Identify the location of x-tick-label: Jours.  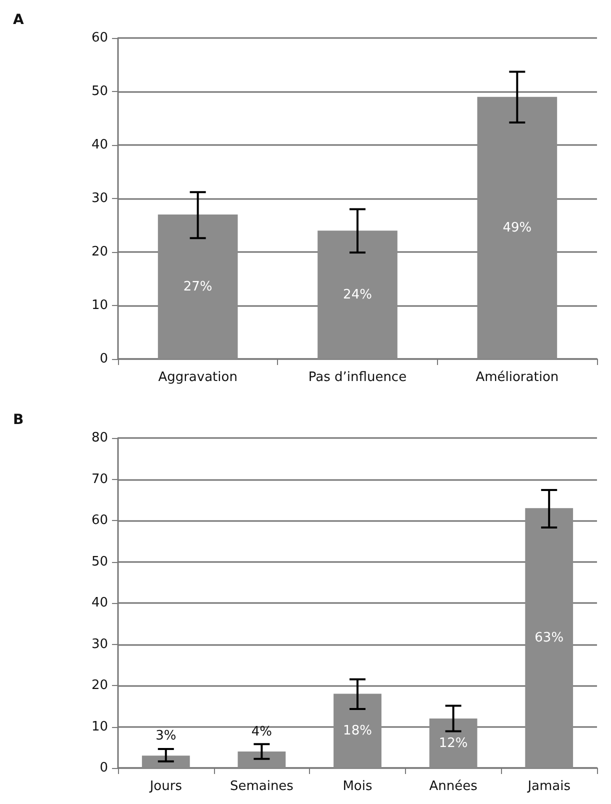
(165, 786).